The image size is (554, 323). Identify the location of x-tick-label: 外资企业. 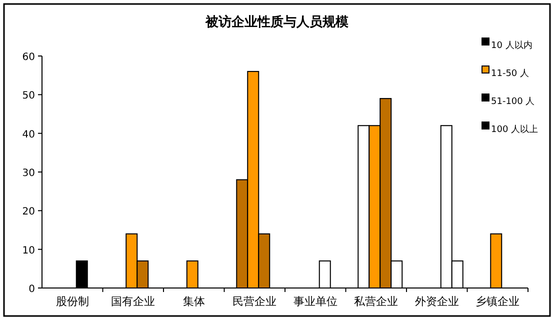
(436, 301).